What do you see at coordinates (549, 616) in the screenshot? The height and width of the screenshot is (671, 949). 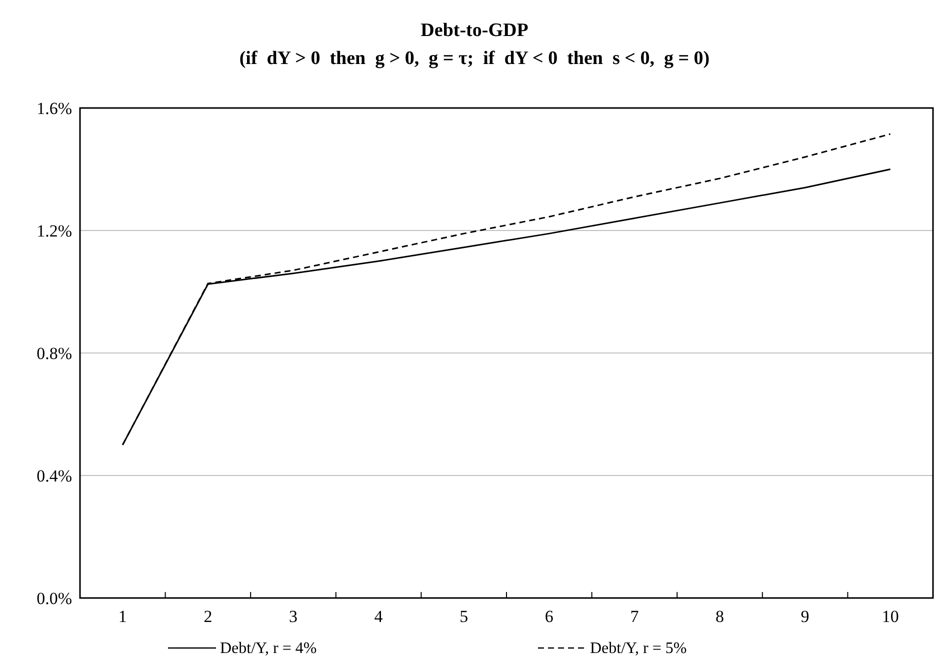 I see `x-tick-label: 6` at bounding box center [549, 616].